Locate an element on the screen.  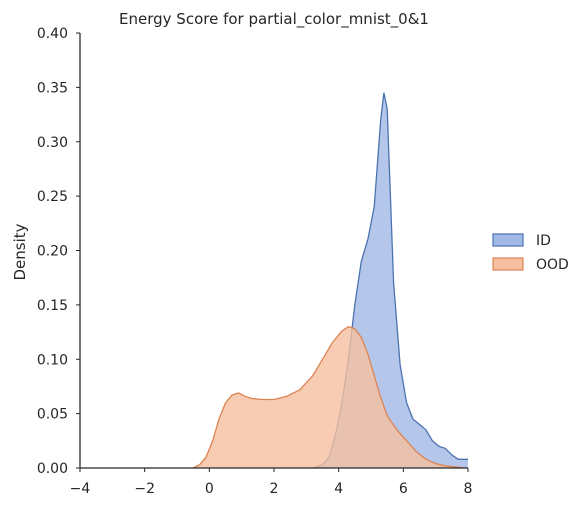
legend-label-ood: OOD is located at coordinates (552, 265).